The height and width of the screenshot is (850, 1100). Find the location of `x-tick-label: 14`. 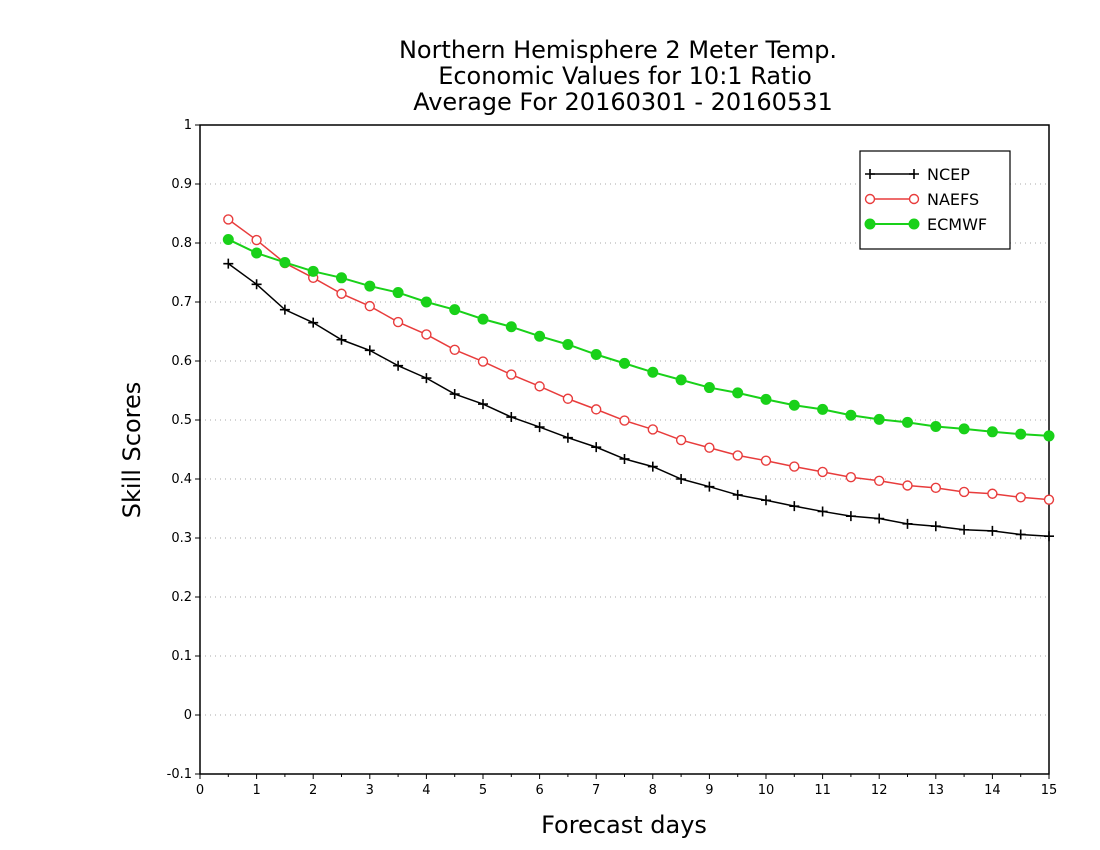

x-tick-label: 14 is located at coordinates (992, 790).